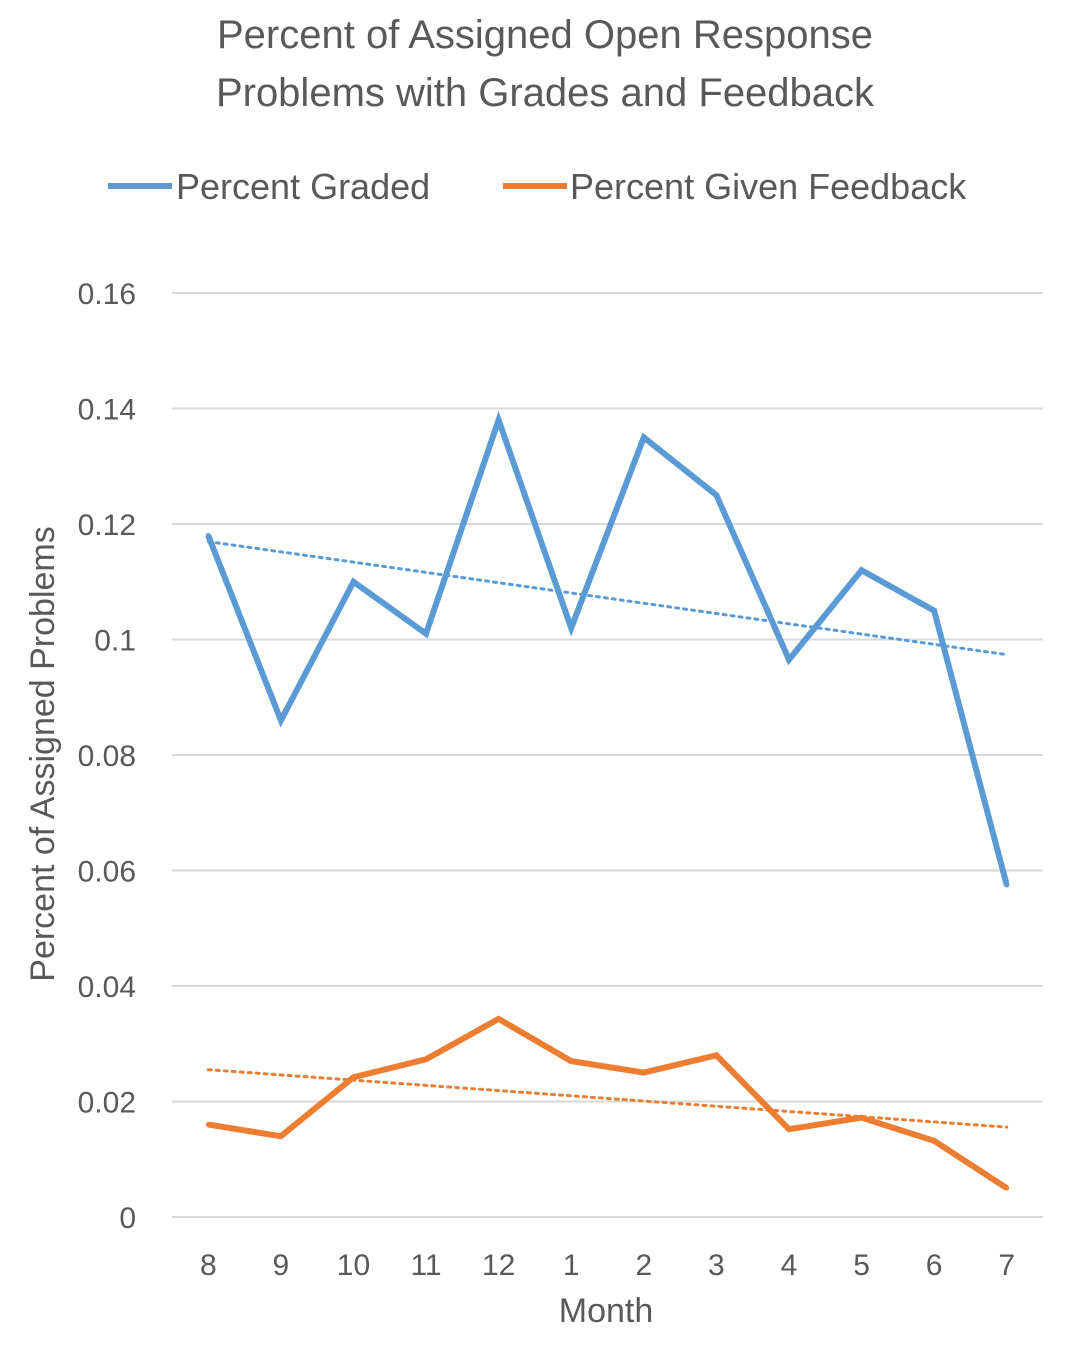 The height and width of the screenshot is (1345, 1091). What do you see at coordinates (208, 1265) in the screenshot?
I see `x-tick-label: 8` at bounding box center [208, 1265].